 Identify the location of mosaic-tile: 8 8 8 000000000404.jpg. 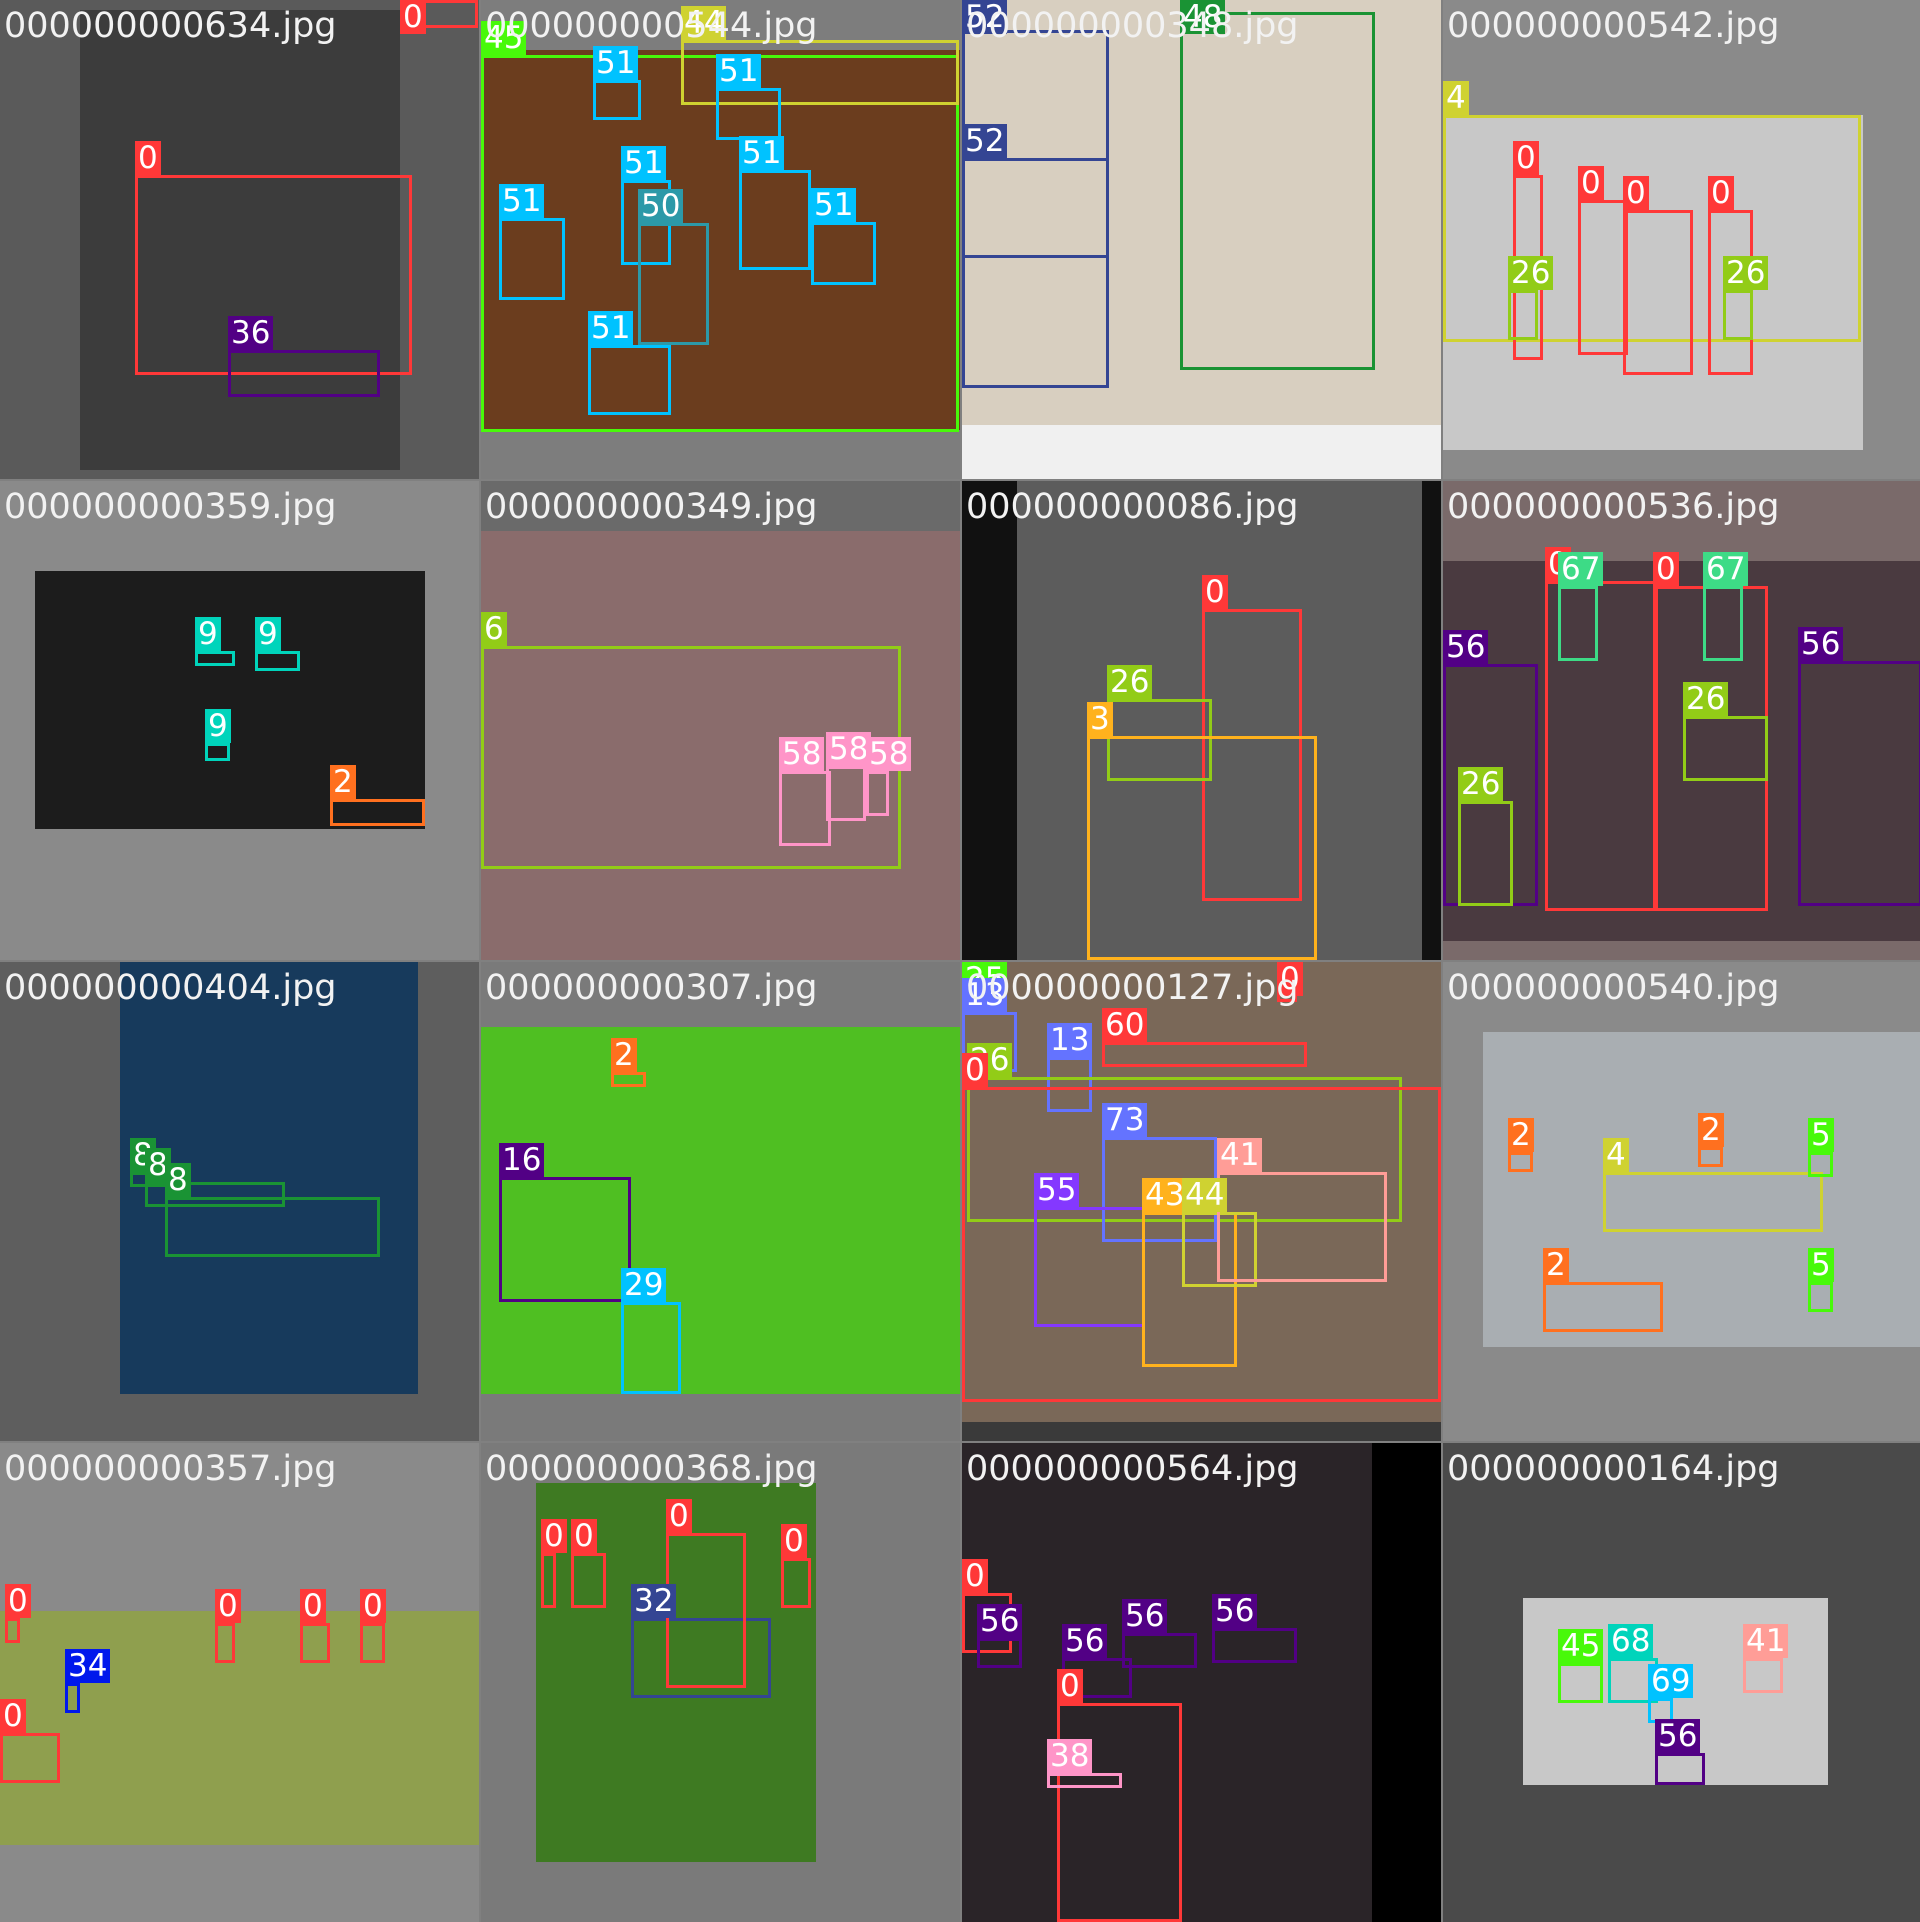
(239, 1201).